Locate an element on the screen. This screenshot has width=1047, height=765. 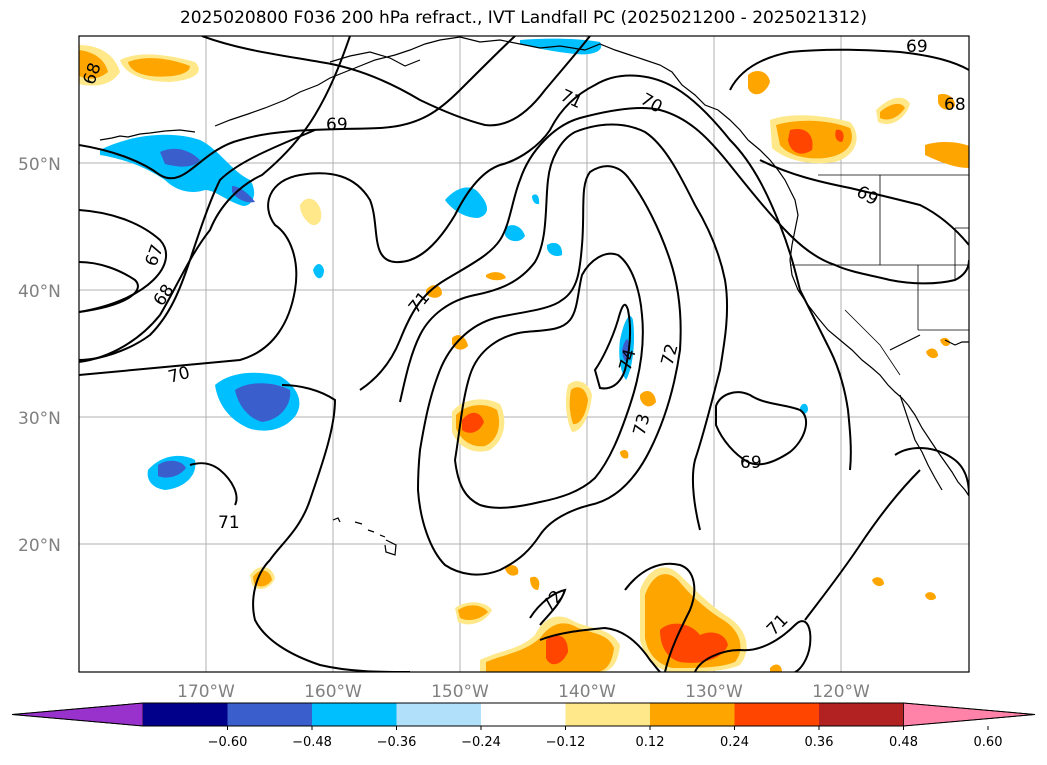
borders is located at coordinates (879, 275).